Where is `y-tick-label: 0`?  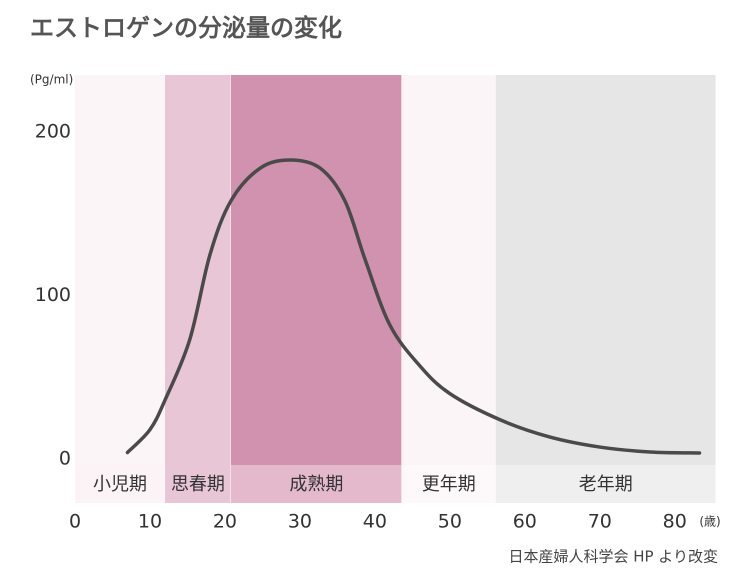
y-tick-label: 0 is located at coordinates (65, 459).